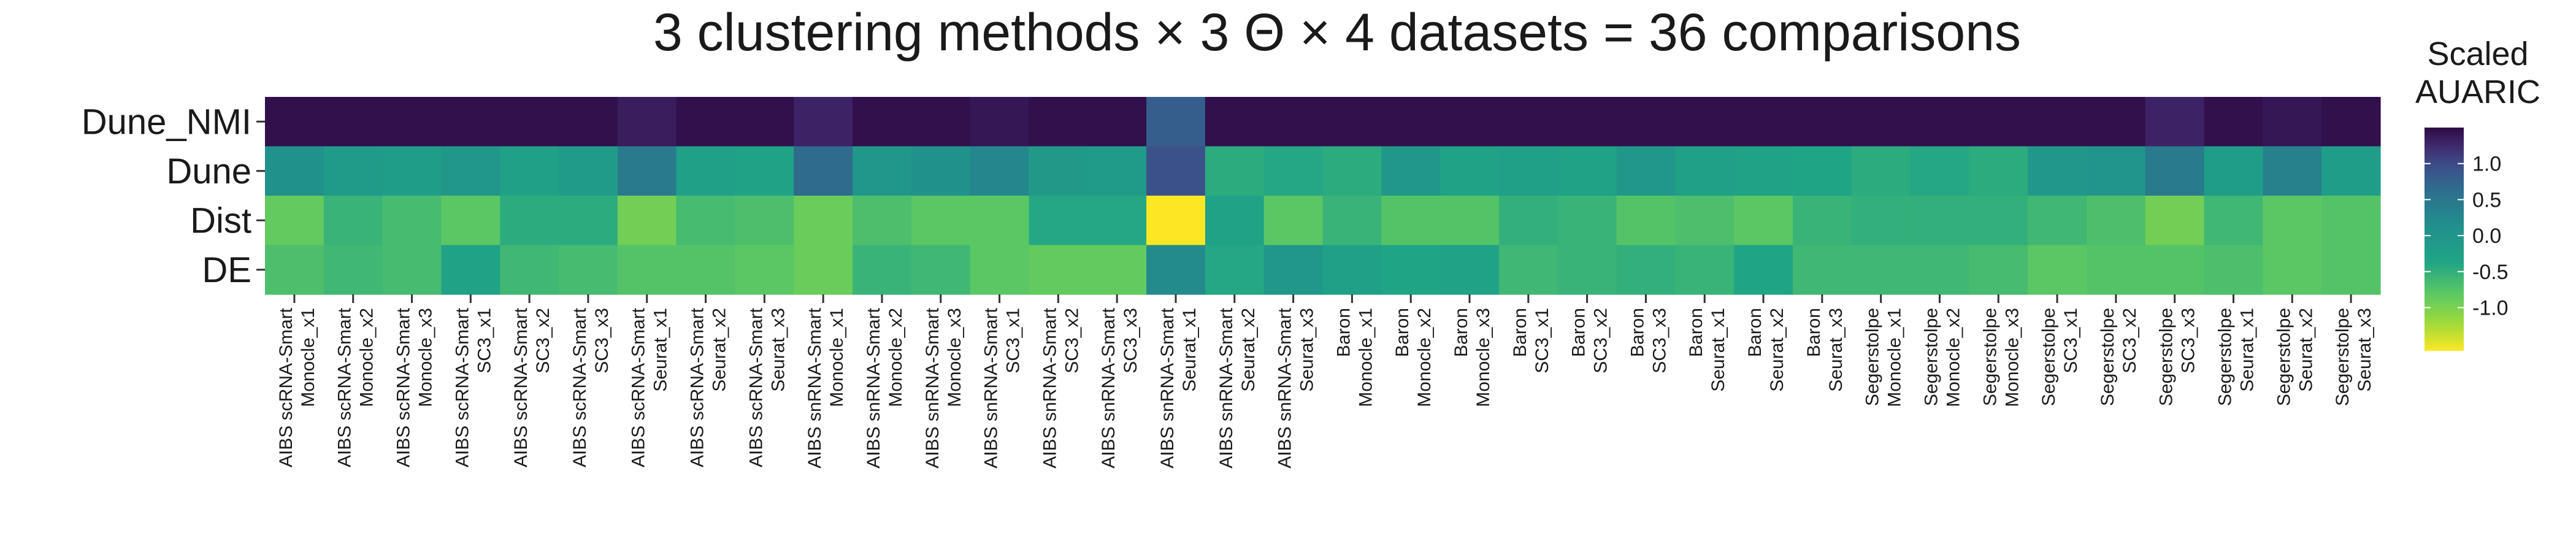  Describe the element at coordinates (532, 387) in the screenshot. I see `column-label: AIBS scRNA-Smart SC3_x2` at that location.